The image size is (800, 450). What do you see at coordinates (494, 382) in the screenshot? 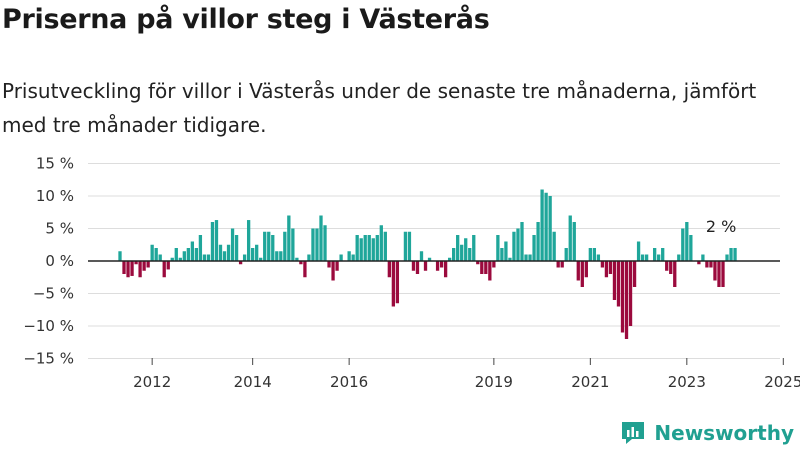
I see `x-tick-label: 2019` at bounding box center [494, 382].